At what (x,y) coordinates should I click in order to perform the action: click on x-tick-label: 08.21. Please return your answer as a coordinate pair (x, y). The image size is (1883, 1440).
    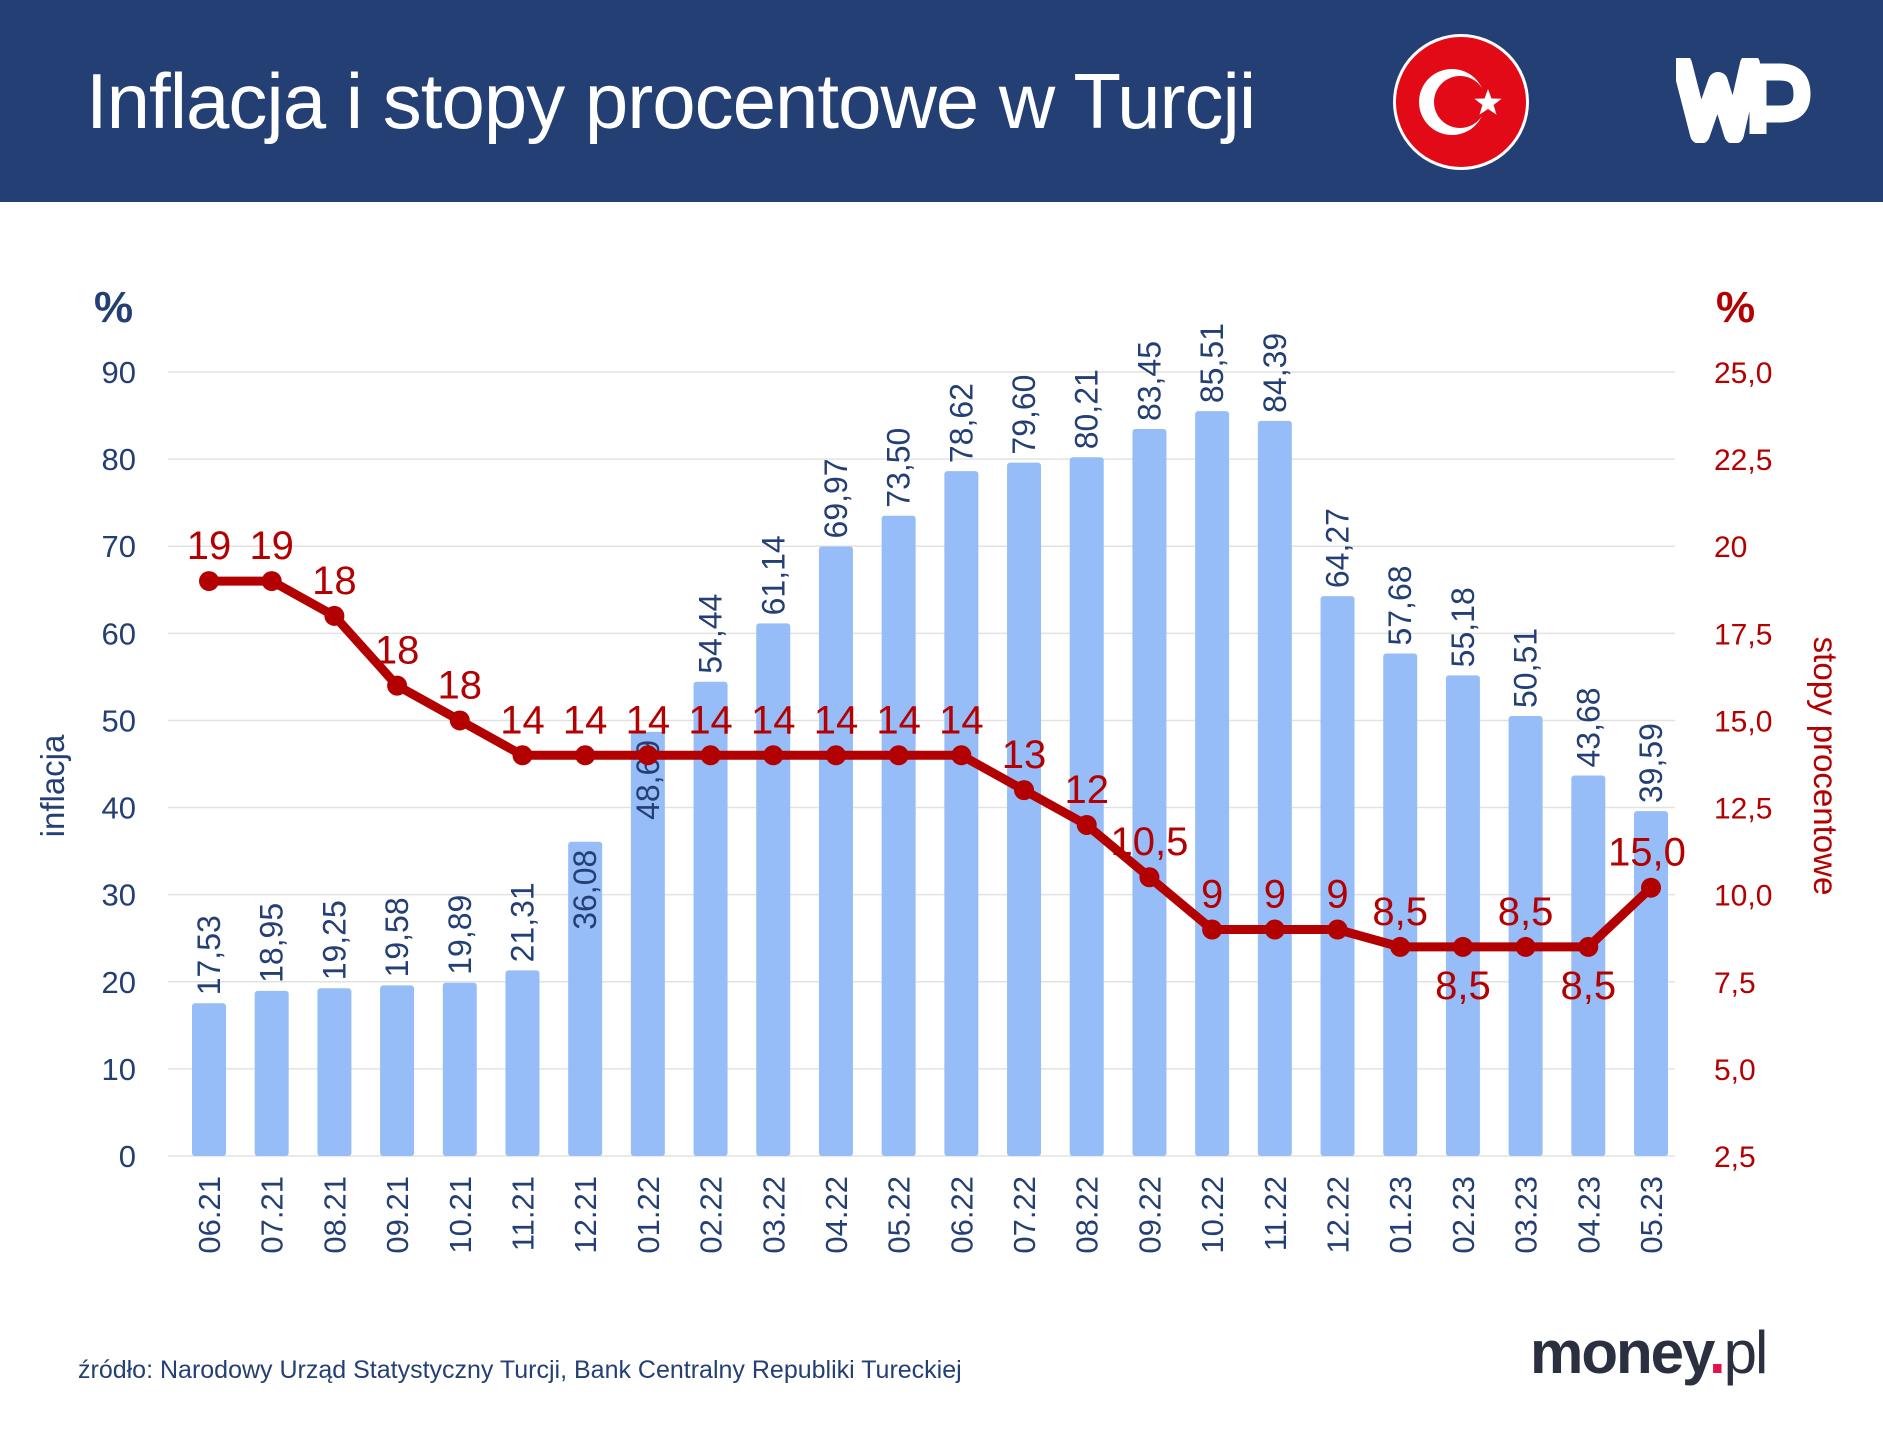
    Looking at the image, I should click on (334, 1215).